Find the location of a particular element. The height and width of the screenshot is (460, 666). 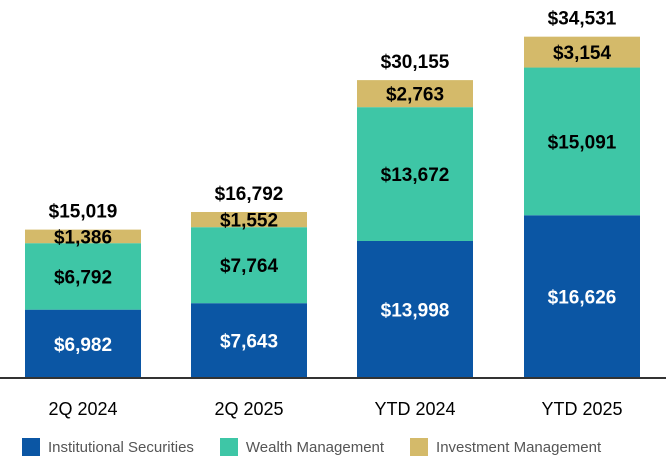

legend-item-wealth-management: Wealth Management is located at coordinates (302, 447).